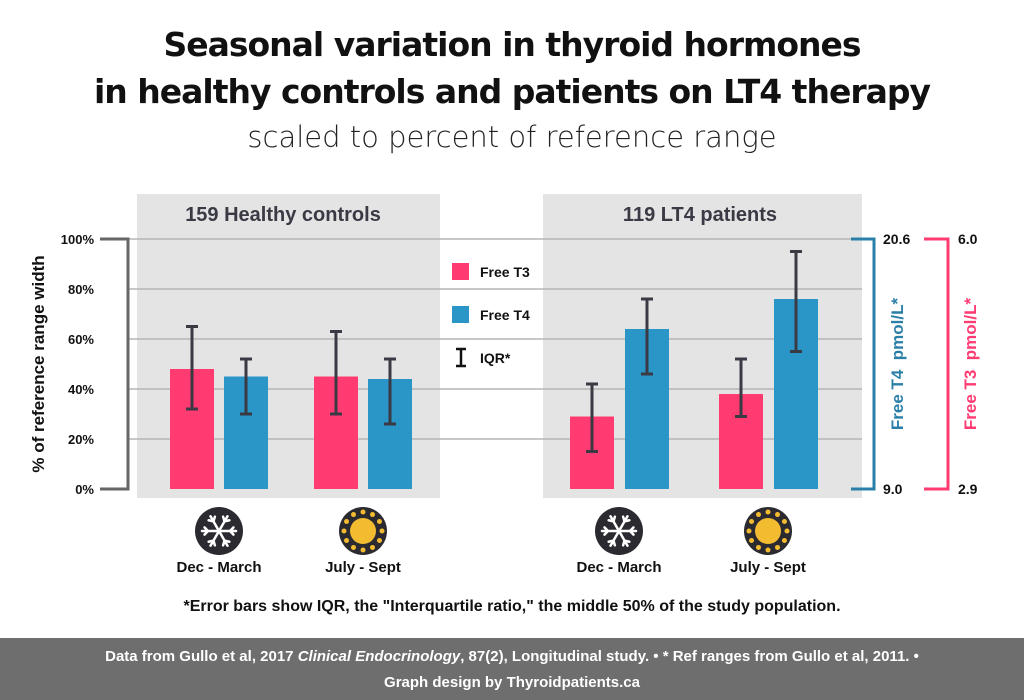 This screenshot has height=700, width=1024. What do you see at coordinates (283, 215) in the screenshot?
I see `panel-label-healthy: 159 Healthy controls` at bounding box center [283, 215].